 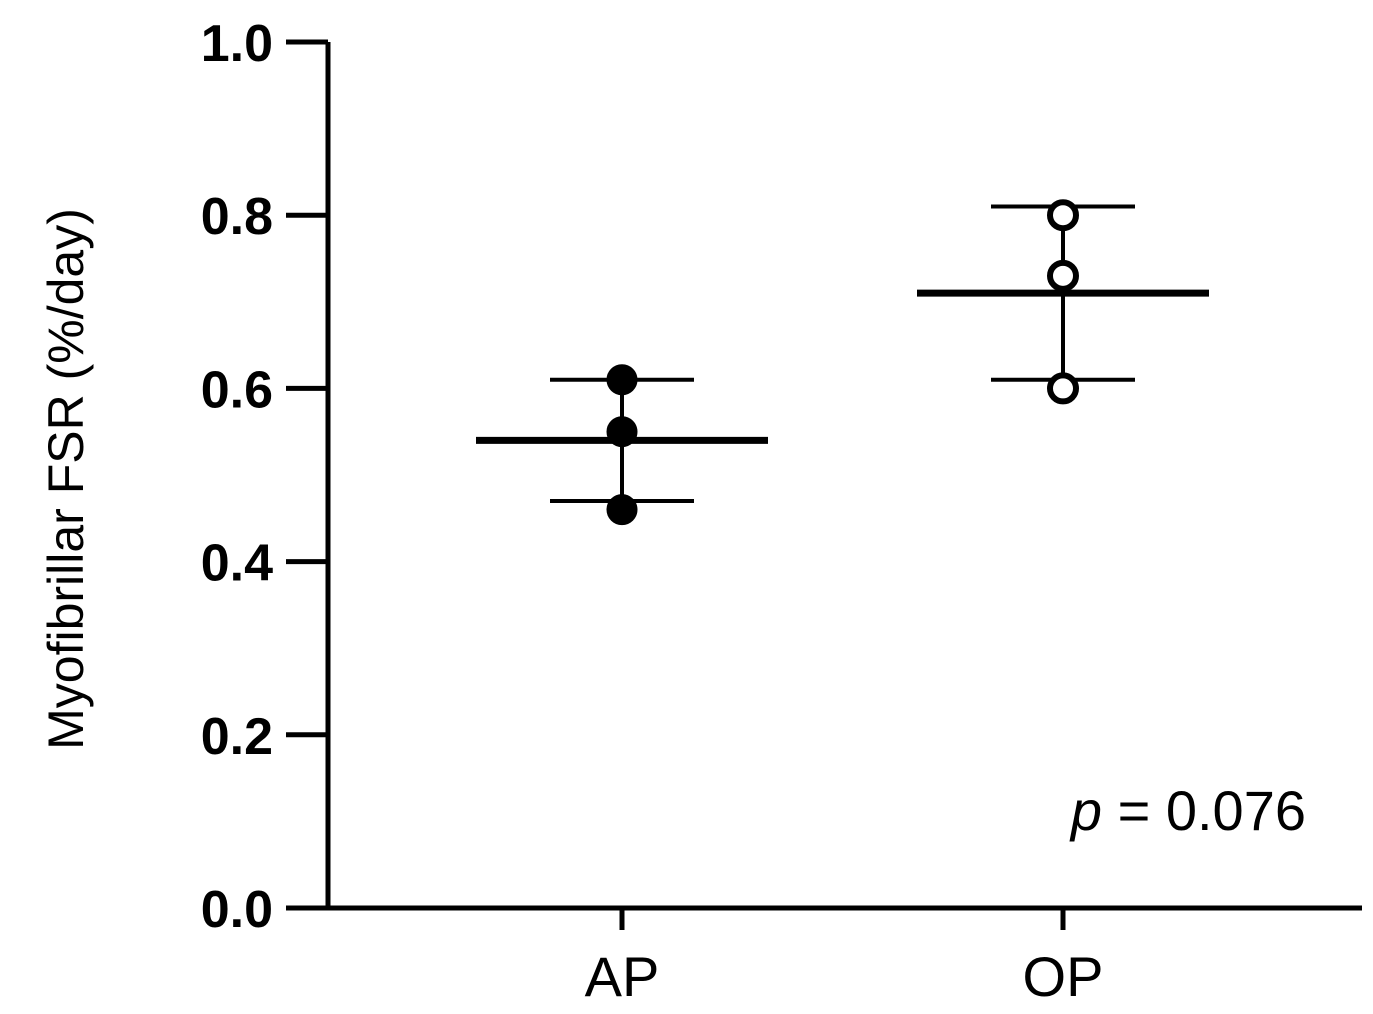 I want to click on y-tick-label-0.4: 0.4, so click(x=237, y=564).